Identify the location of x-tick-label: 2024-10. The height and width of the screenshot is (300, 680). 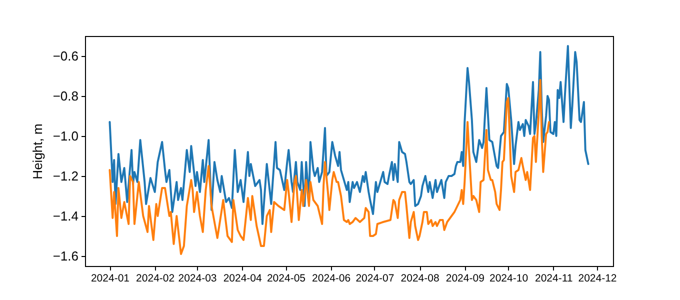
(509, 278).